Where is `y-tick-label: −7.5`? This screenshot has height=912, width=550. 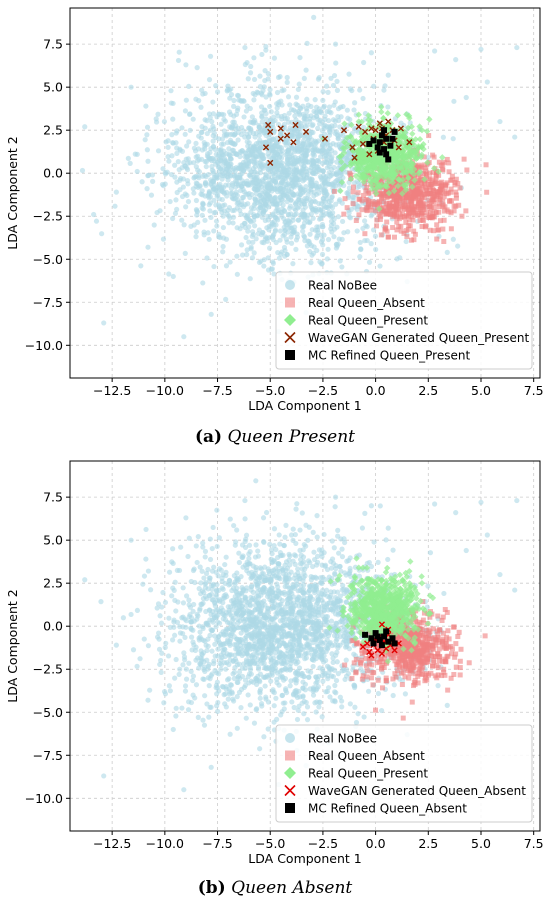
y-tick-label: −7.5 is located at coordinates (48, 302).